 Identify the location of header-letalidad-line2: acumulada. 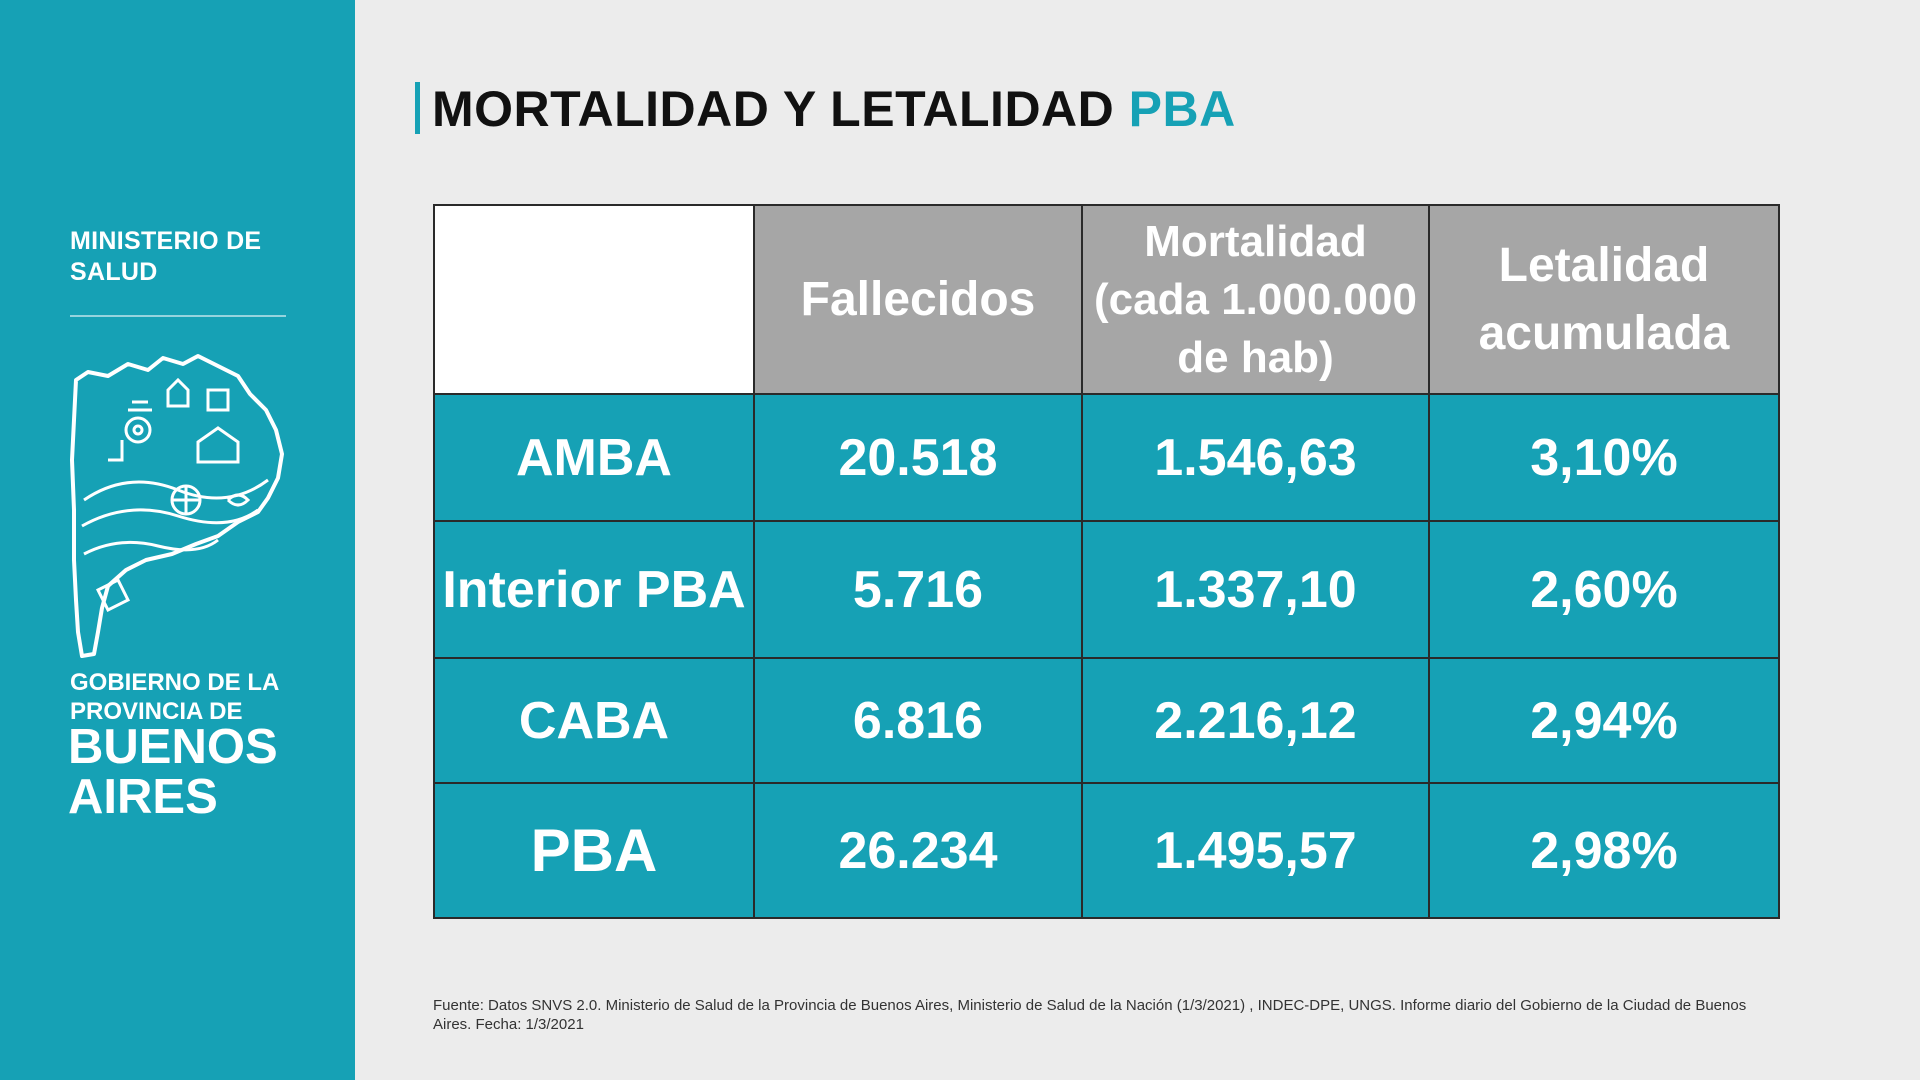
(1604, 333).